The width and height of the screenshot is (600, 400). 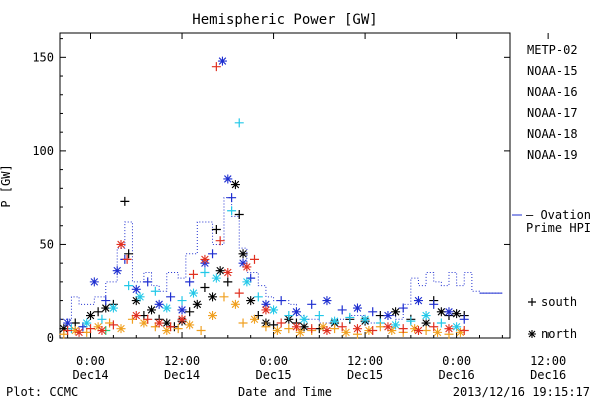 I want to click on x-axis-label: Date and Time, so click(x=285, y=392).